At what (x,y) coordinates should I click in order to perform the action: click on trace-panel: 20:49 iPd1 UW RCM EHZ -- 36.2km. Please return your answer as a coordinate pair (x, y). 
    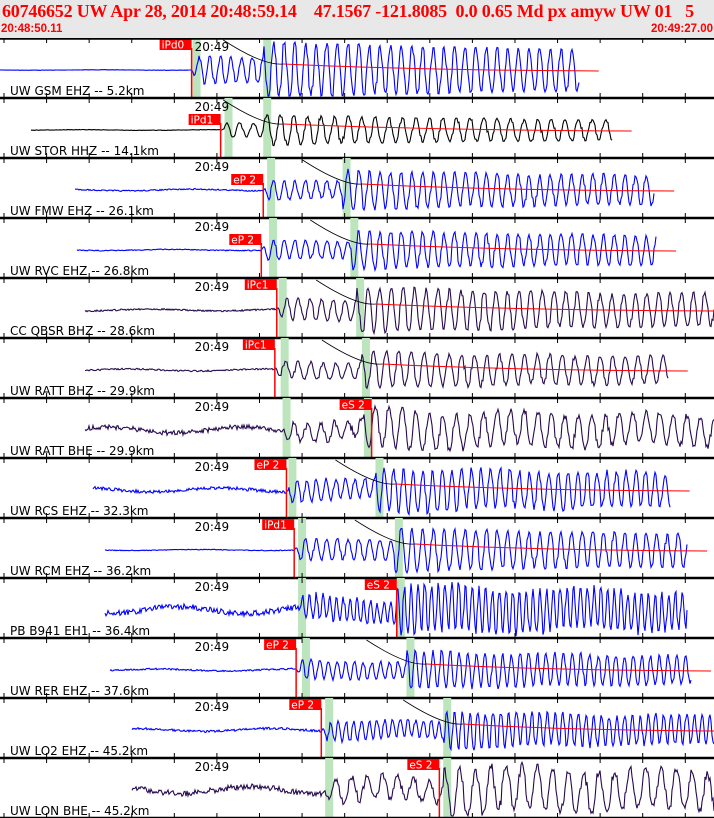
    Looking at the image, I should click on (357, 549).